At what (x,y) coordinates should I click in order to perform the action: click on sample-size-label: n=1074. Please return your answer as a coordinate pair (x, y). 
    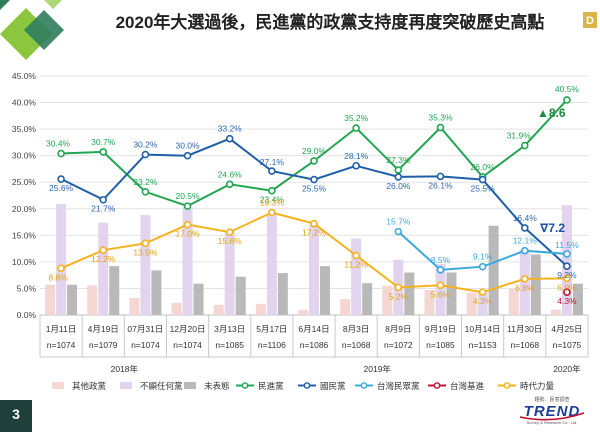
    Looking at the image, I should click on (145, 345).